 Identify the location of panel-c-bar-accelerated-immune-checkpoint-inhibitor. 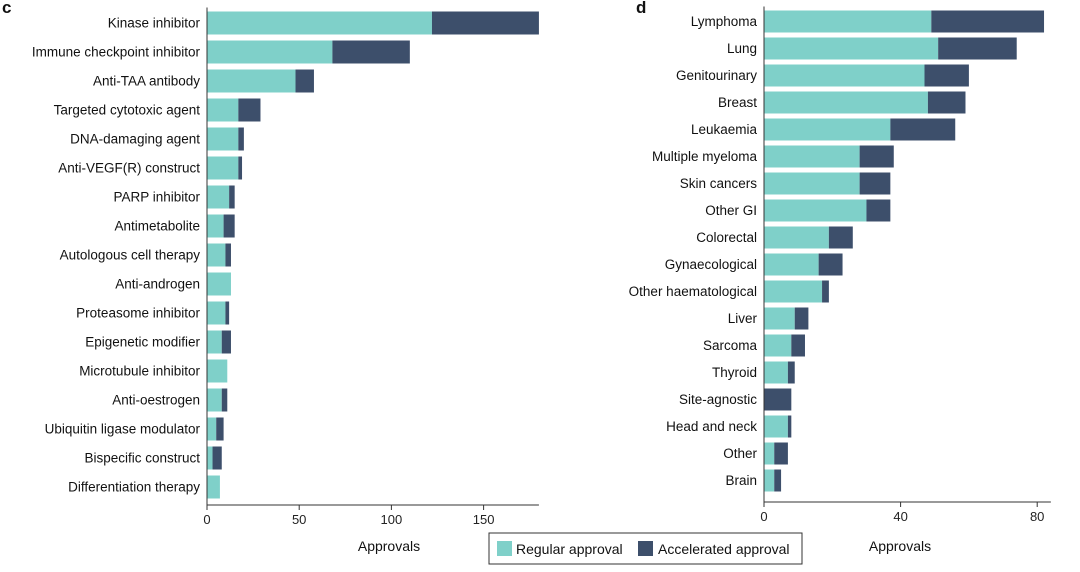
(371, 52).